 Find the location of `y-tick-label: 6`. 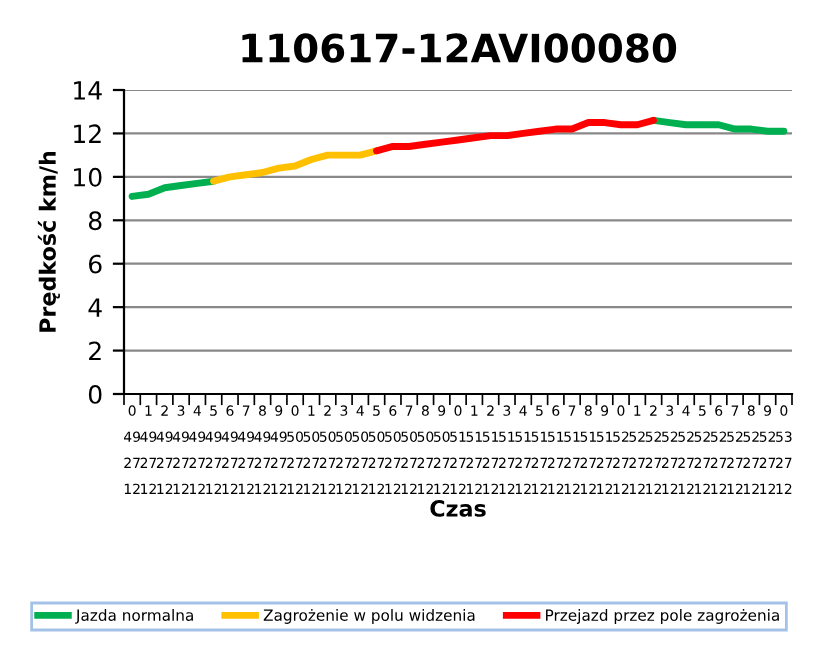

y-tick-label: 6 is located at coordinates (95, 264).